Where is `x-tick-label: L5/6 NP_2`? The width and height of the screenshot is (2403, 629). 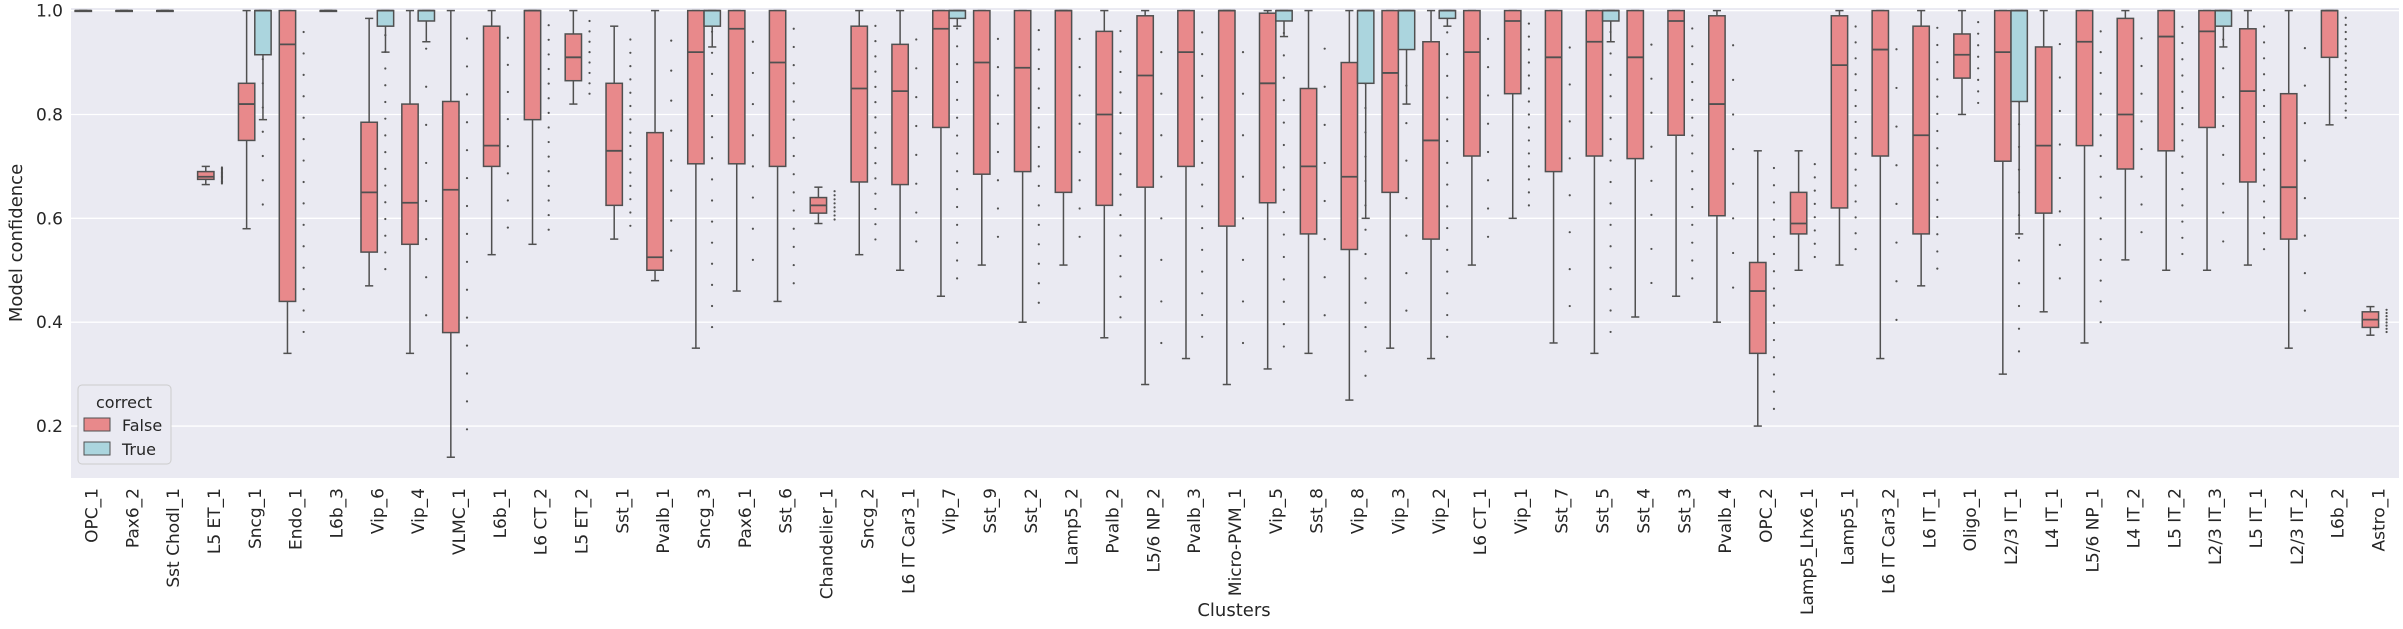
x-tick-label: L5/6 NP_2 is located at coordinates (1154, 530).